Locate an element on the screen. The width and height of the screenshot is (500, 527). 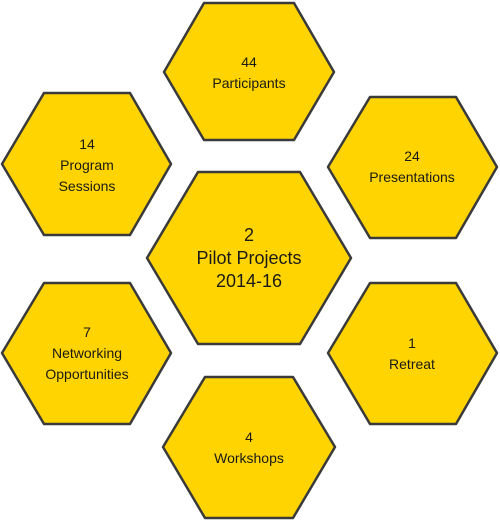
hex-participants-shape is located at coordinates (249, 71).